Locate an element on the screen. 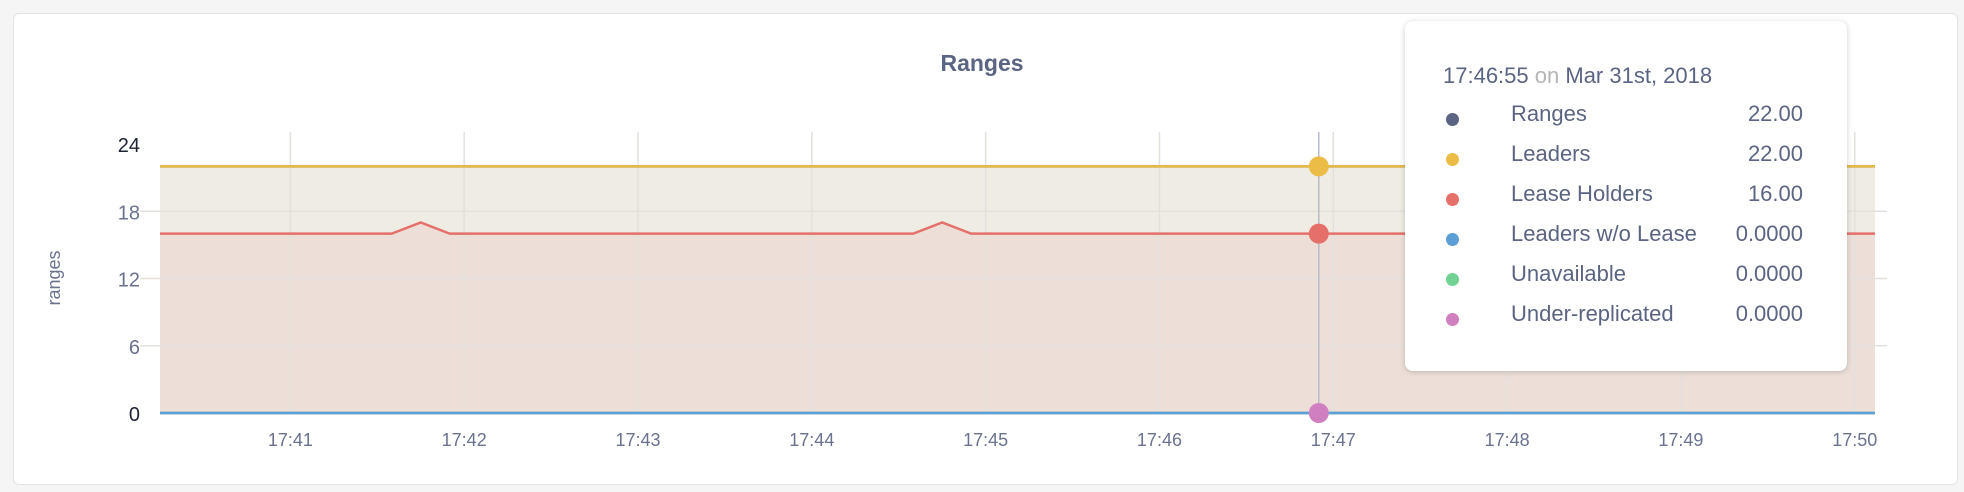  tooltip-row: Lease Holders 16.00 is located at coordinates (1623, 201).